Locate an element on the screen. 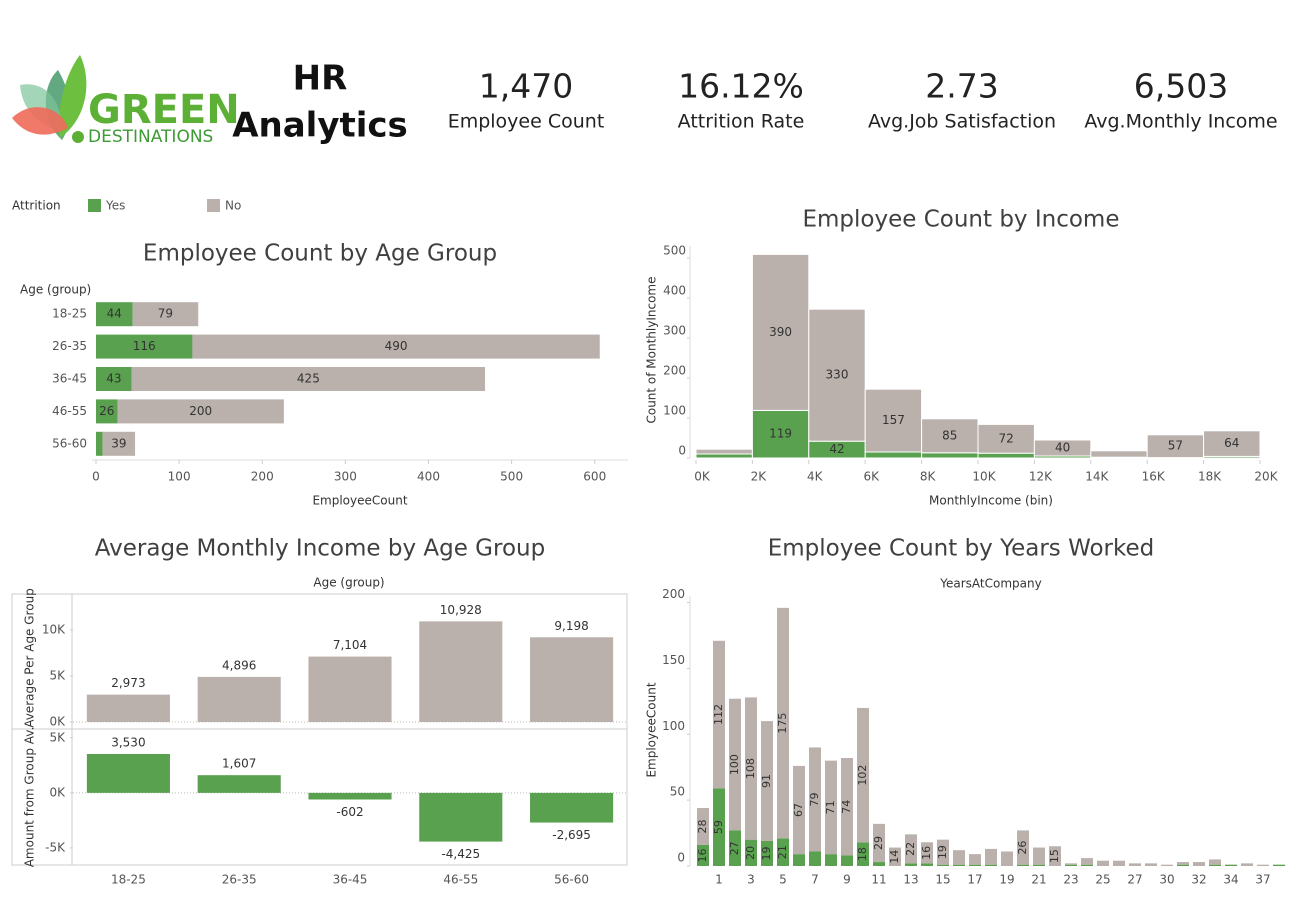  kpi-value: 2.73 is located at coordinates (961, 86).